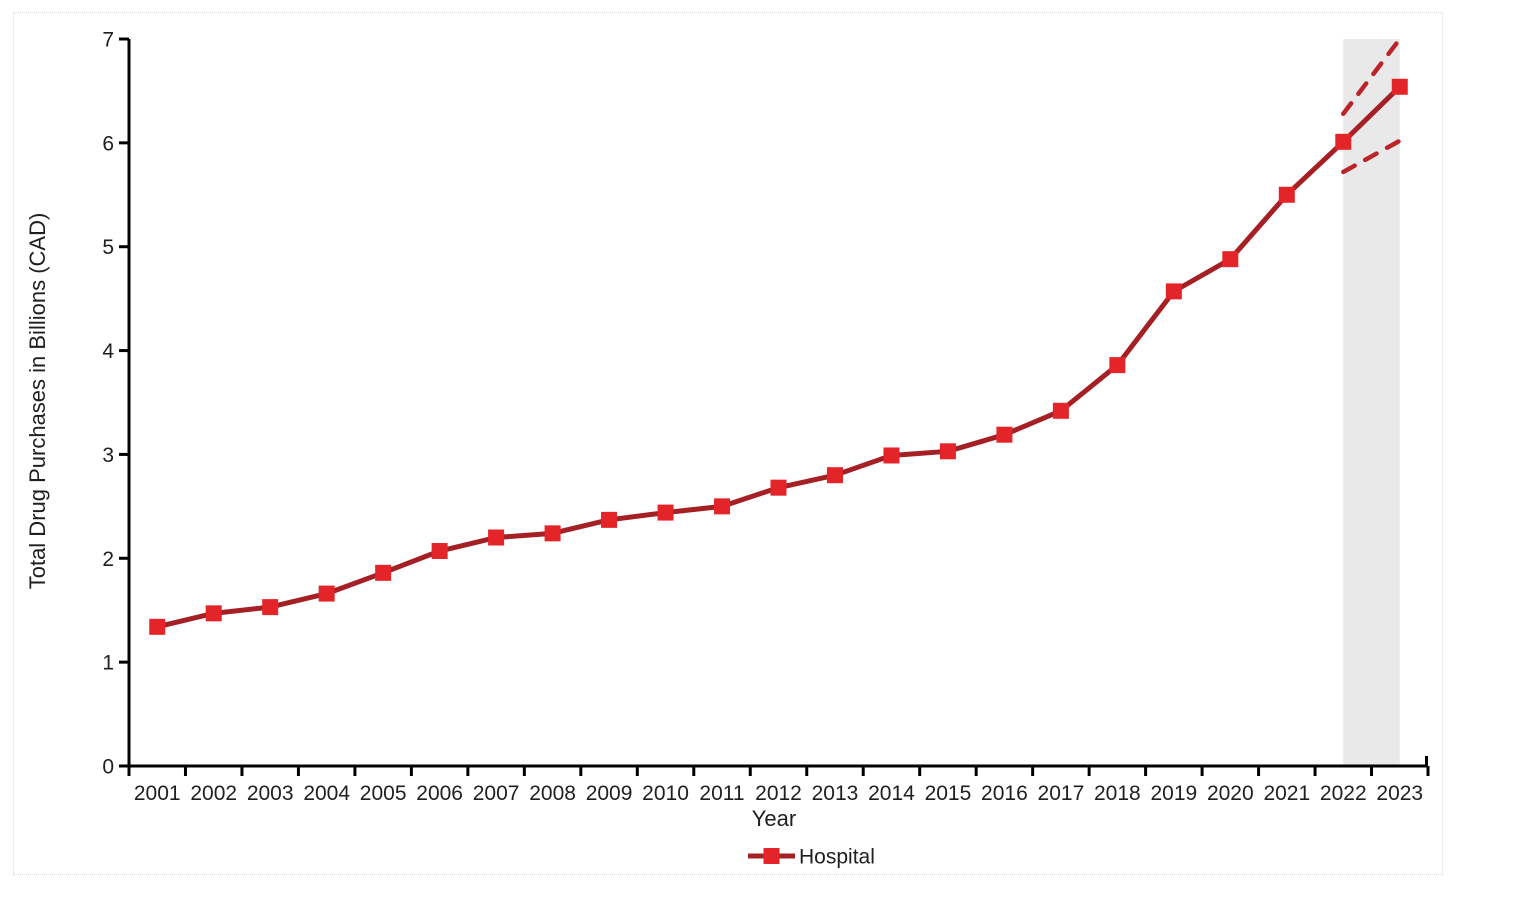 This screenshot has height=900, width=1530. I want to click on legend-marker-icon, so click(771, 856).